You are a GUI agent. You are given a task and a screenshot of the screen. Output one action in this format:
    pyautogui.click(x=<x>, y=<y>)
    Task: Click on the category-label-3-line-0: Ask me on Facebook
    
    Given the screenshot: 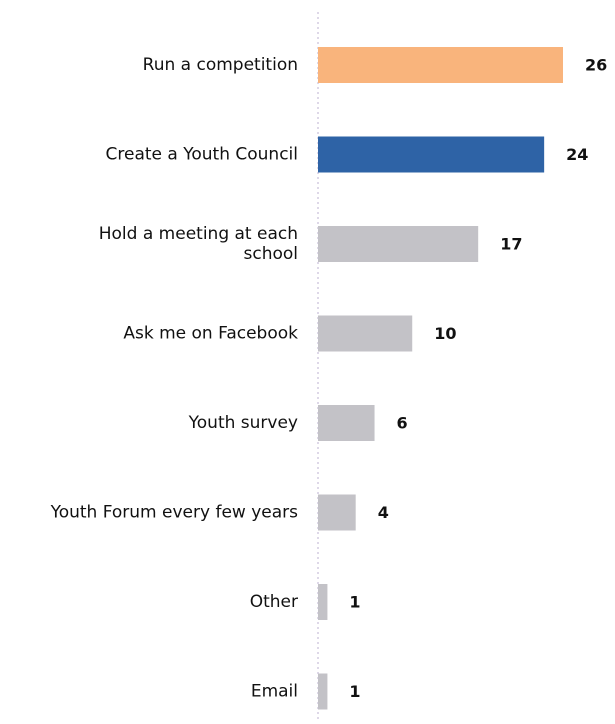 What is the action you would take?
    pyautogui.click(x=210, y=334)
    